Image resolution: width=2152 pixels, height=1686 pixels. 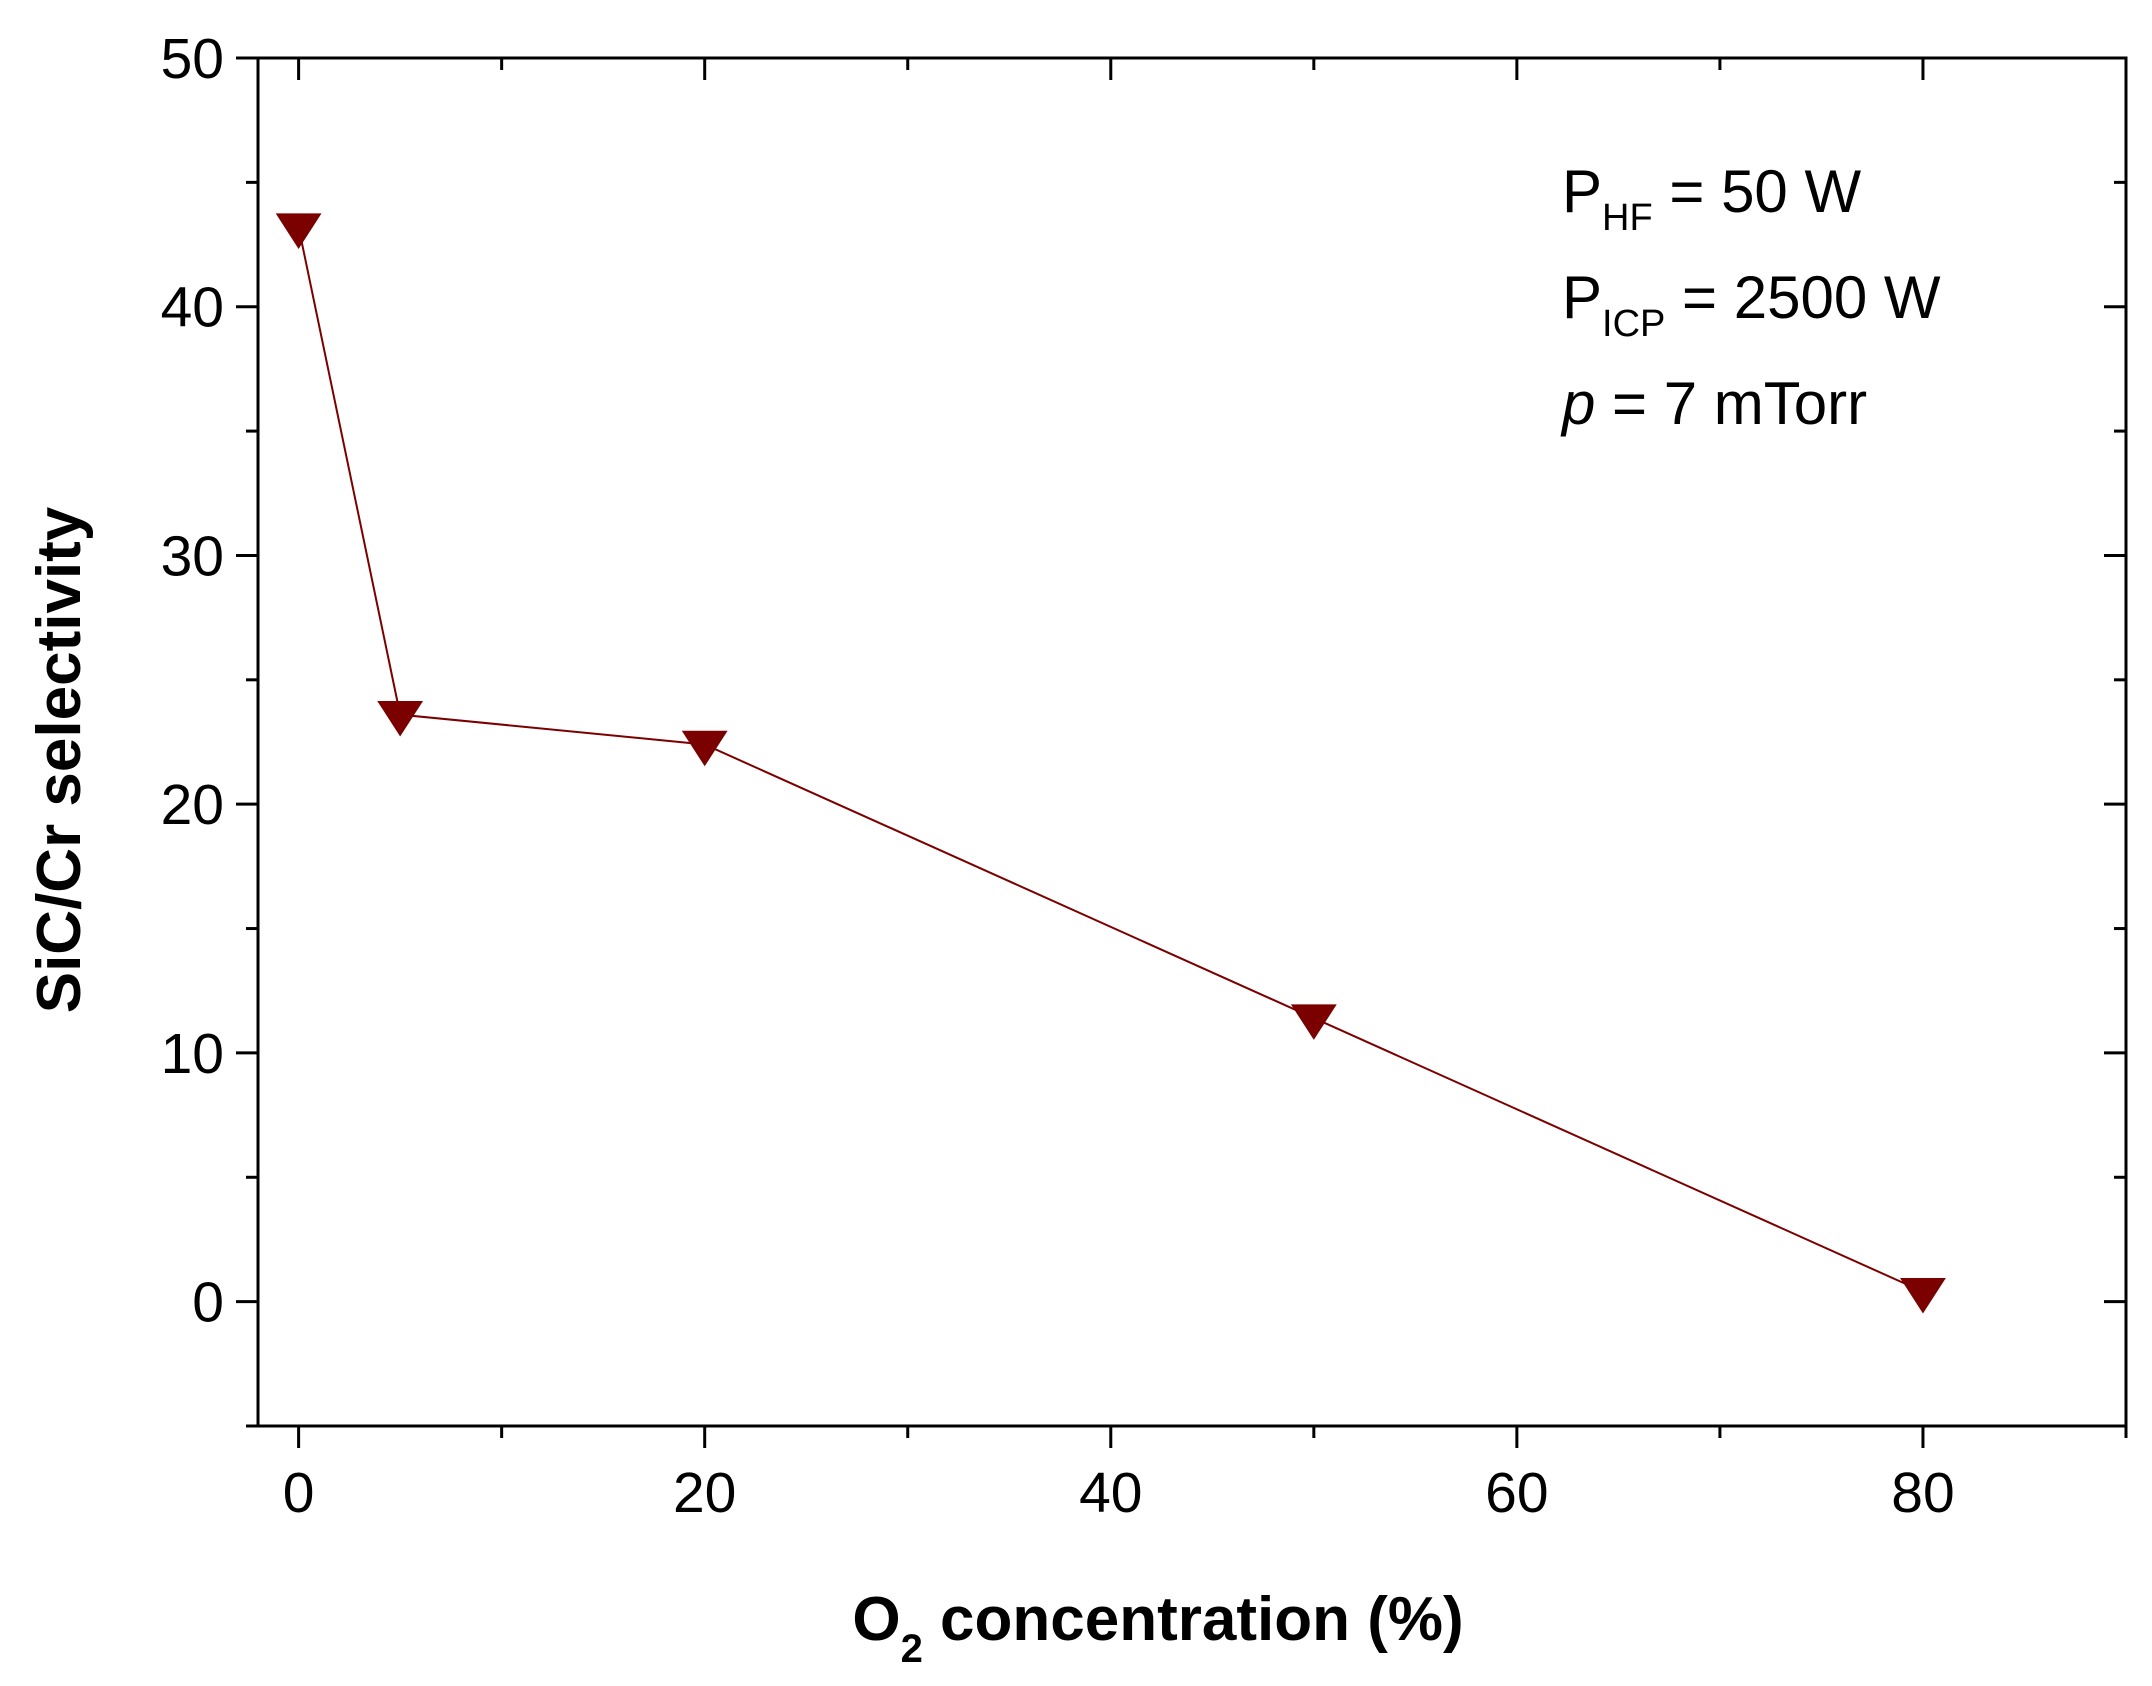 I want to click on x-tick-label: 80, so click(x=1922, y=1493).